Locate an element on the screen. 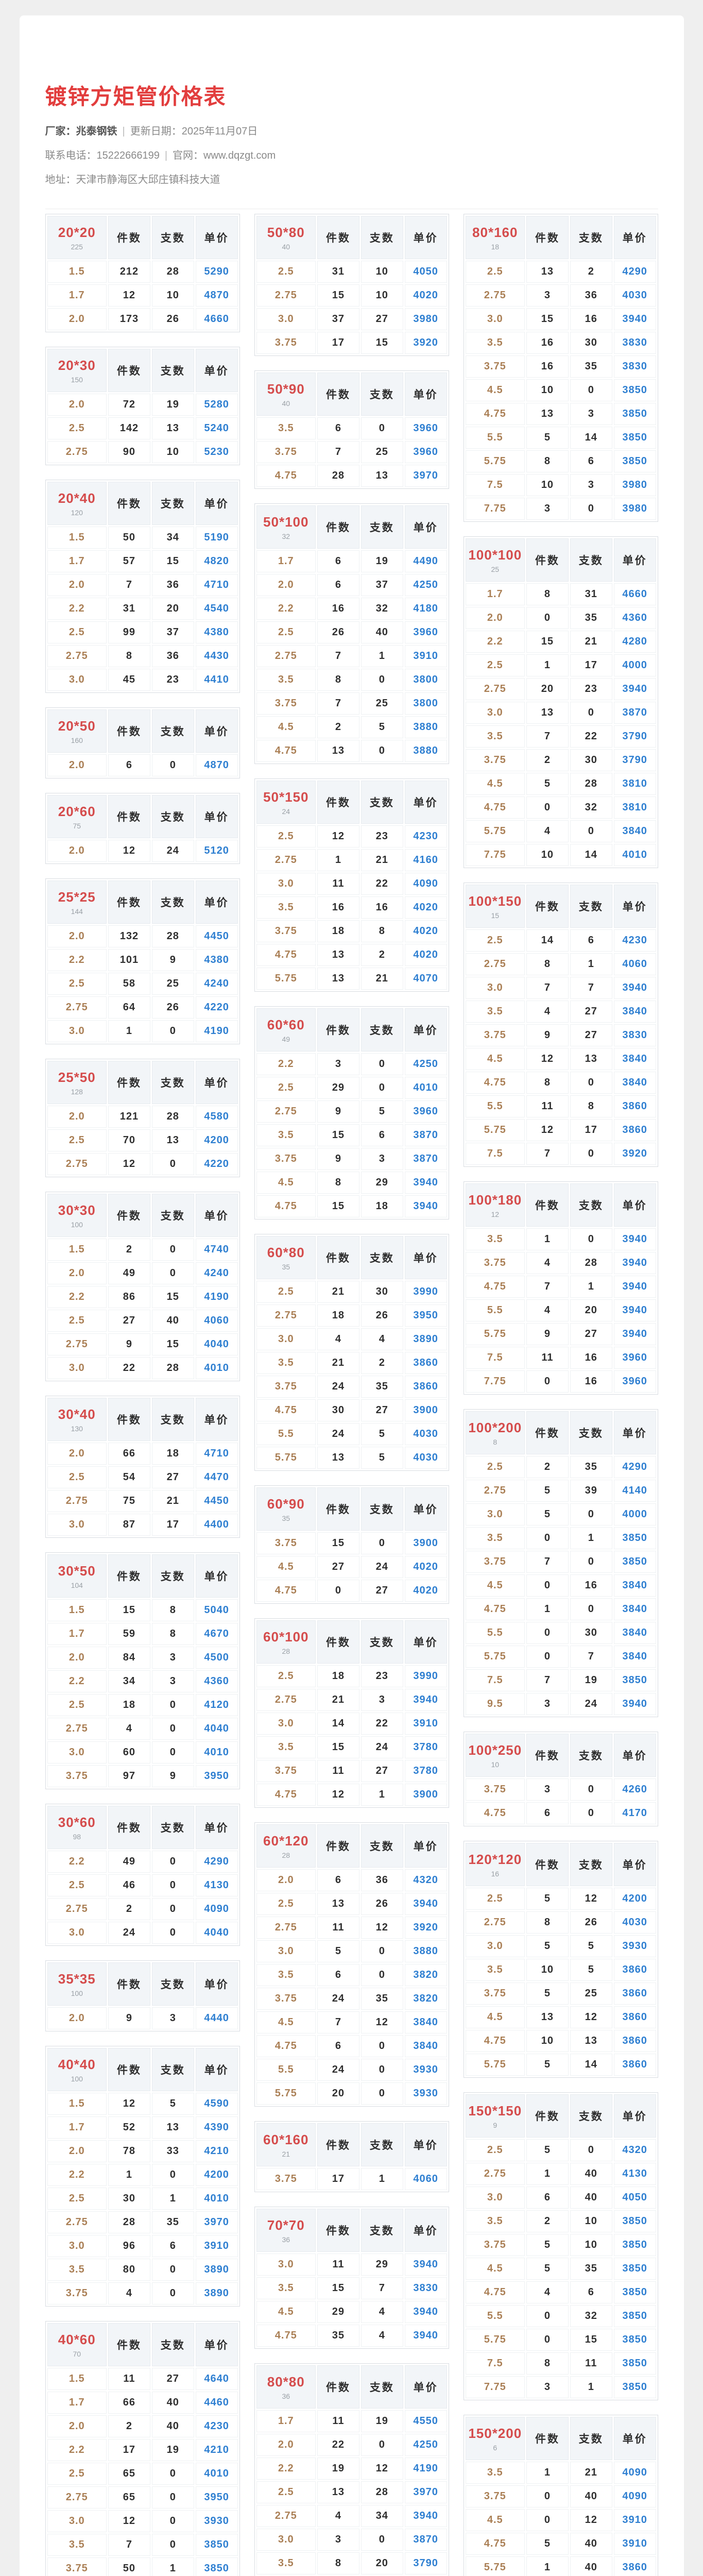  pieces-cell: 97 is located at coordinates (129, 1776).